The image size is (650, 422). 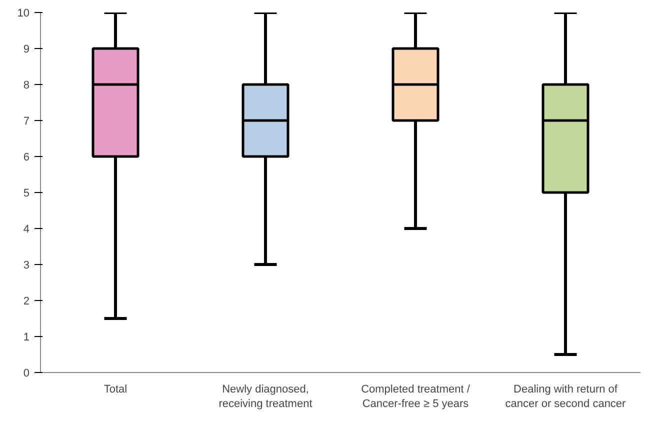 I want to click on y-tick-label: 10, so click(x=23, y=14).